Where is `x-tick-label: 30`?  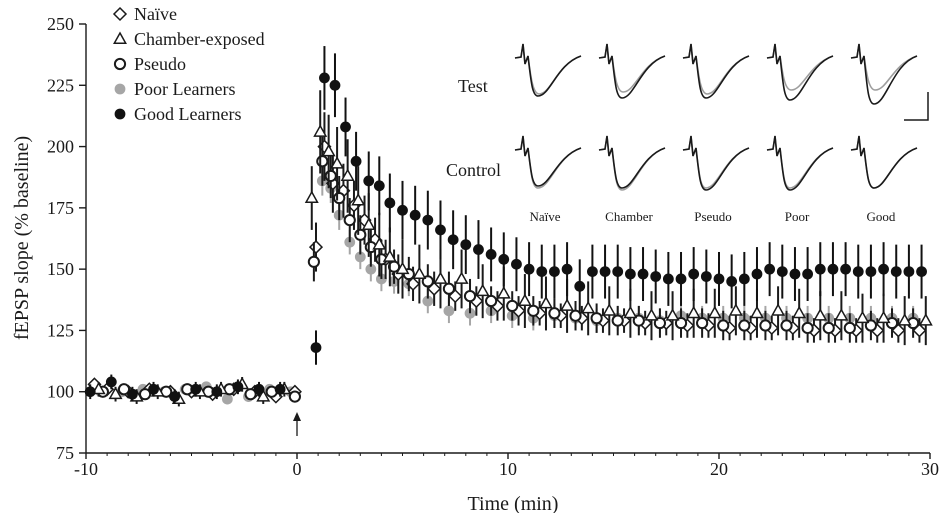
x-tick-label: 30 is located at coordinates (930, 469).